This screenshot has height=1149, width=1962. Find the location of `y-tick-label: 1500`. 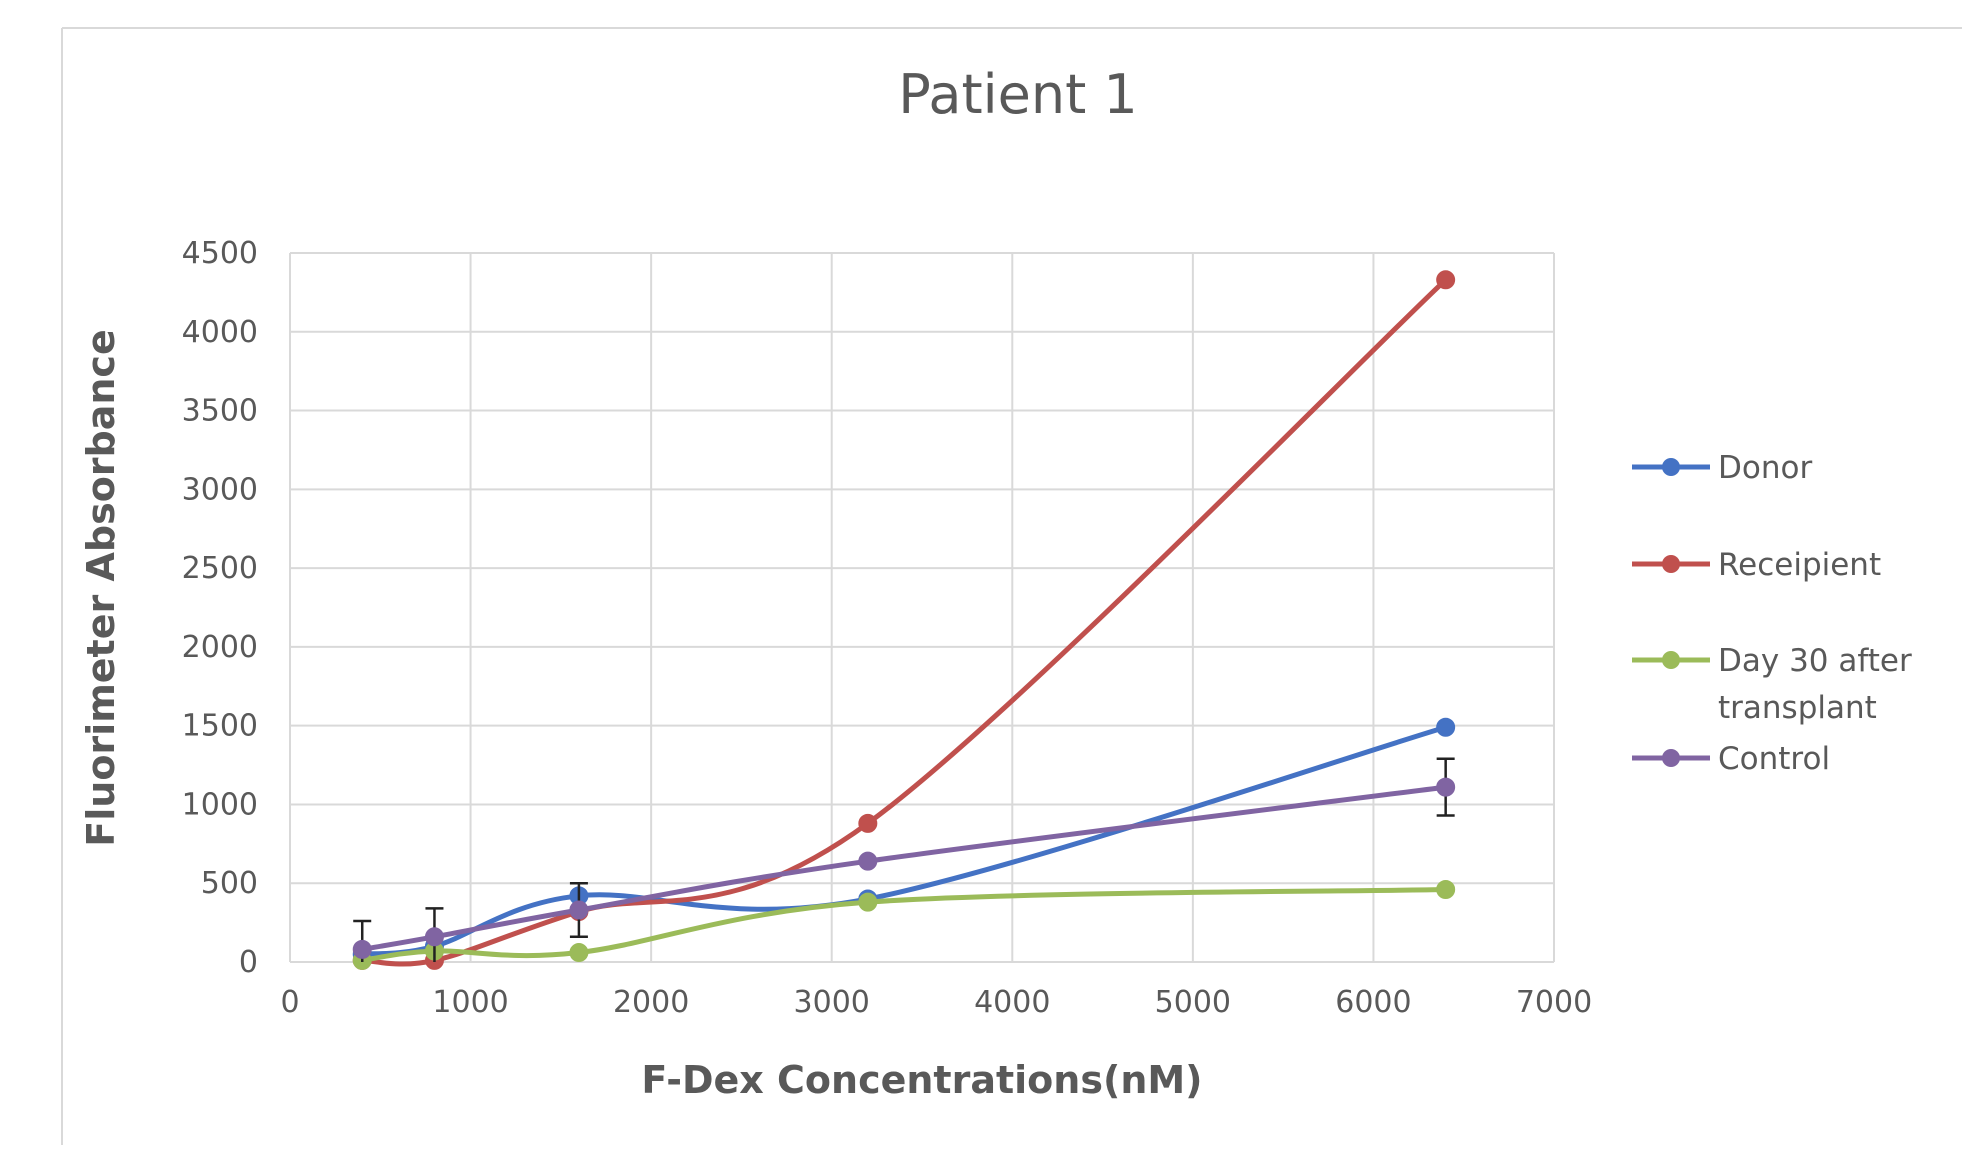

y-tick-label: 1500 is located at coordinates (220, 726).